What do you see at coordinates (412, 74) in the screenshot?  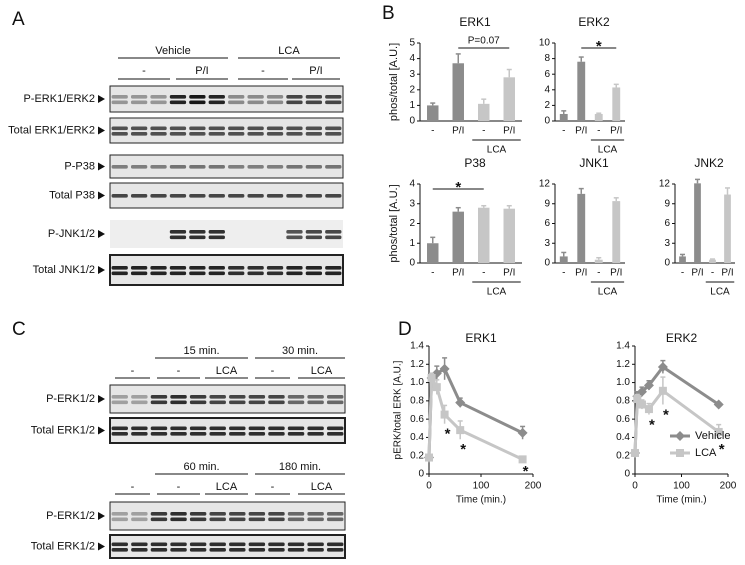 I see `y-tick-label: 3` at bounding box center [412, 74].